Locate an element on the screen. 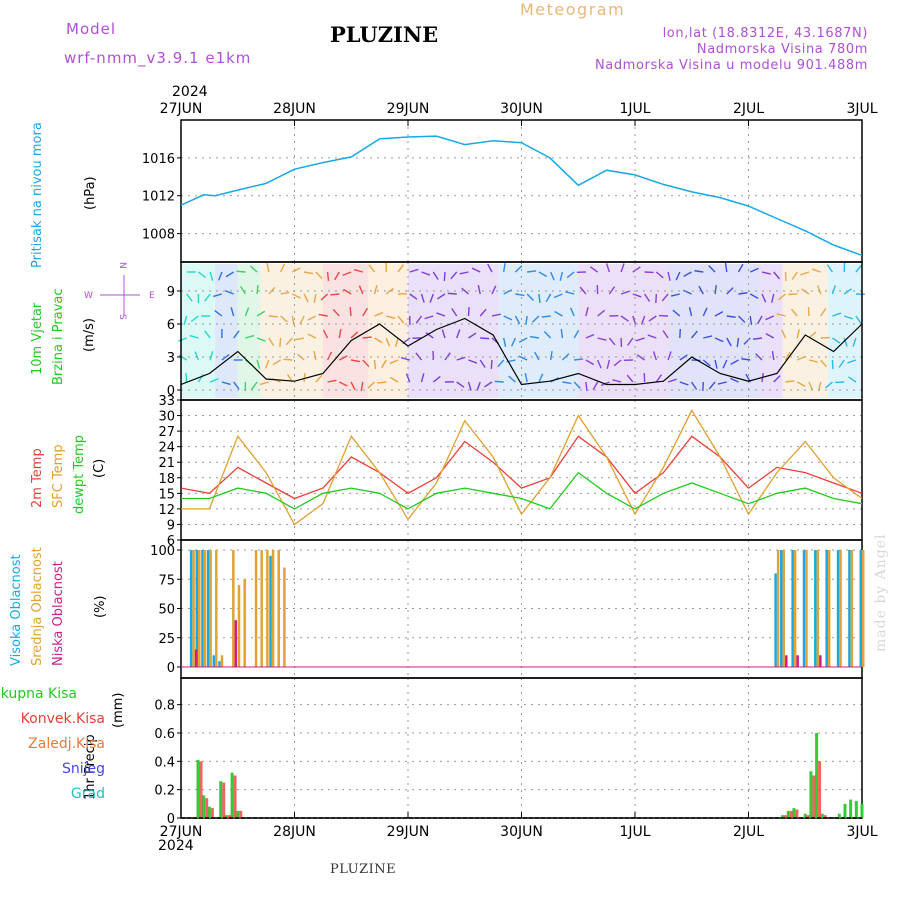 This screenshot has height=900, width=900. temp-dewpt-line is located at coordinates (522, 490).